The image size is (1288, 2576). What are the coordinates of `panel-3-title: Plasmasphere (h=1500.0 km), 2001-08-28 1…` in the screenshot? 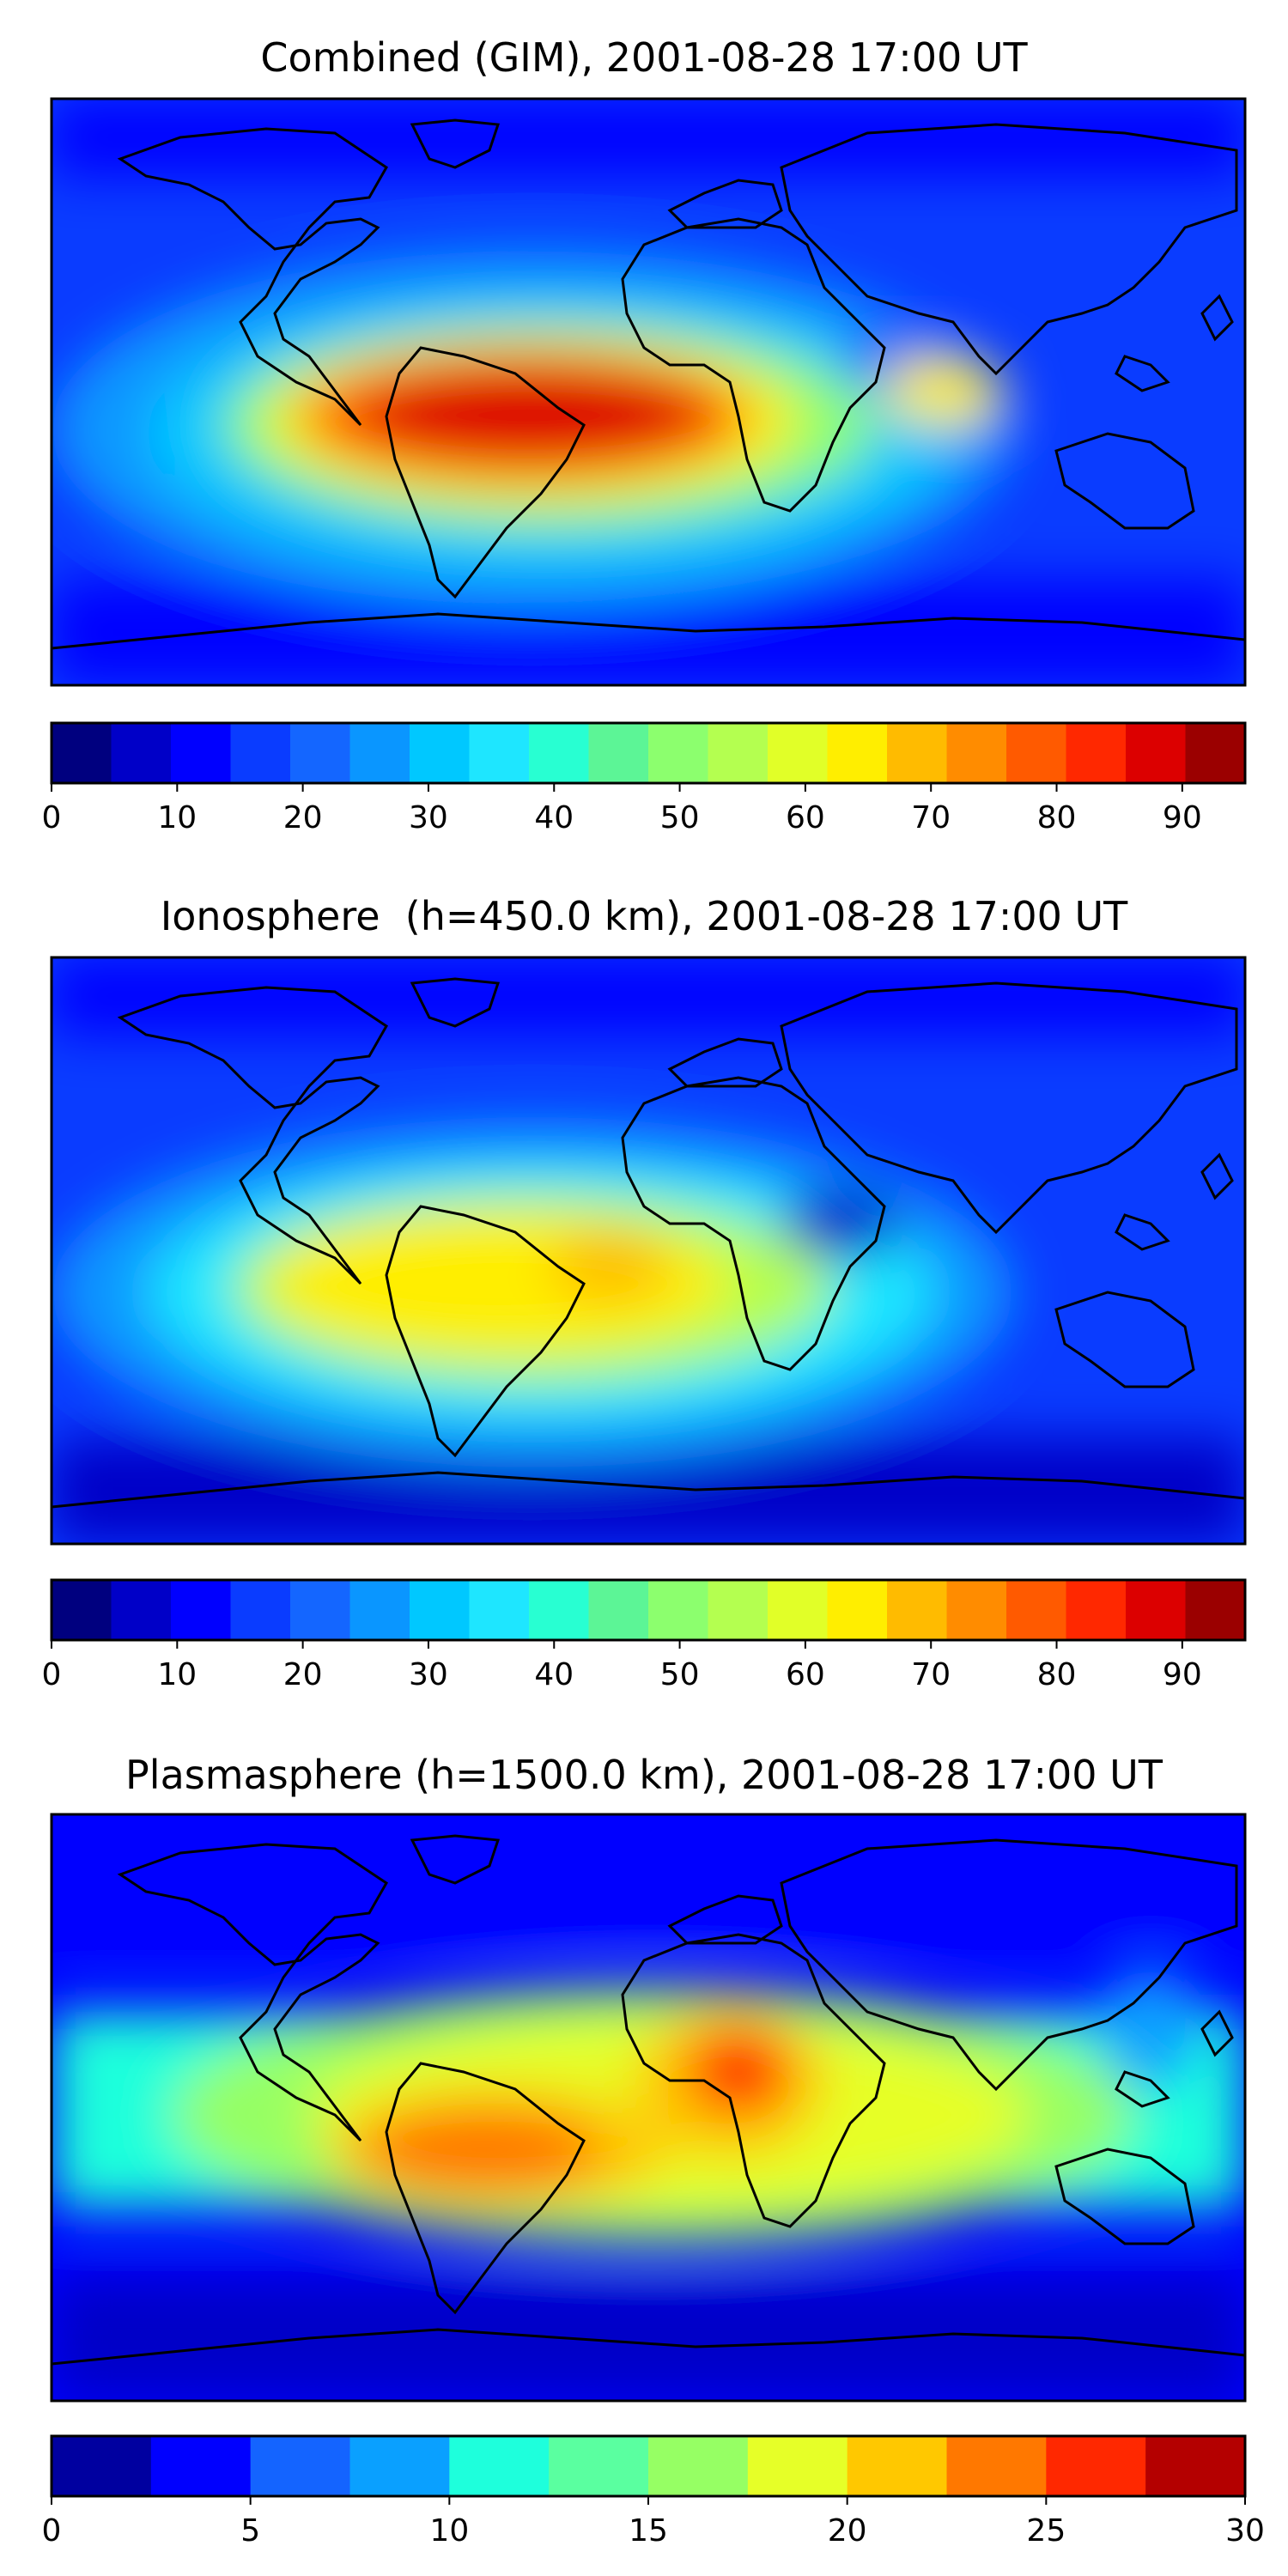 It's located at (644, 1775).